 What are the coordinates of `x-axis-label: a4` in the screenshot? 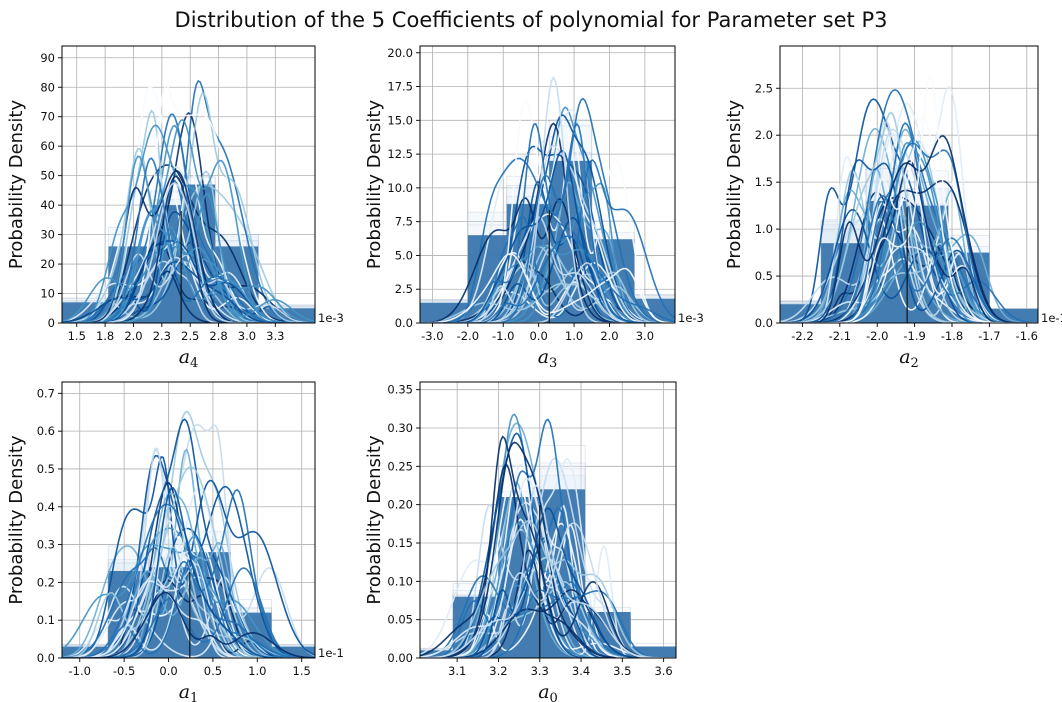 It's located at (189, 358).